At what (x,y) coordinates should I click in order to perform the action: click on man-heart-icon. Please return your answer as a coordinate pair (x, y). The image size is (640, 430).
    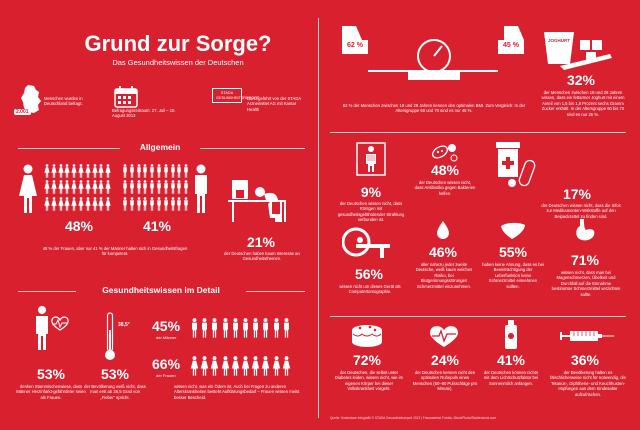
    Looking at the image, I should click on (52, 328).